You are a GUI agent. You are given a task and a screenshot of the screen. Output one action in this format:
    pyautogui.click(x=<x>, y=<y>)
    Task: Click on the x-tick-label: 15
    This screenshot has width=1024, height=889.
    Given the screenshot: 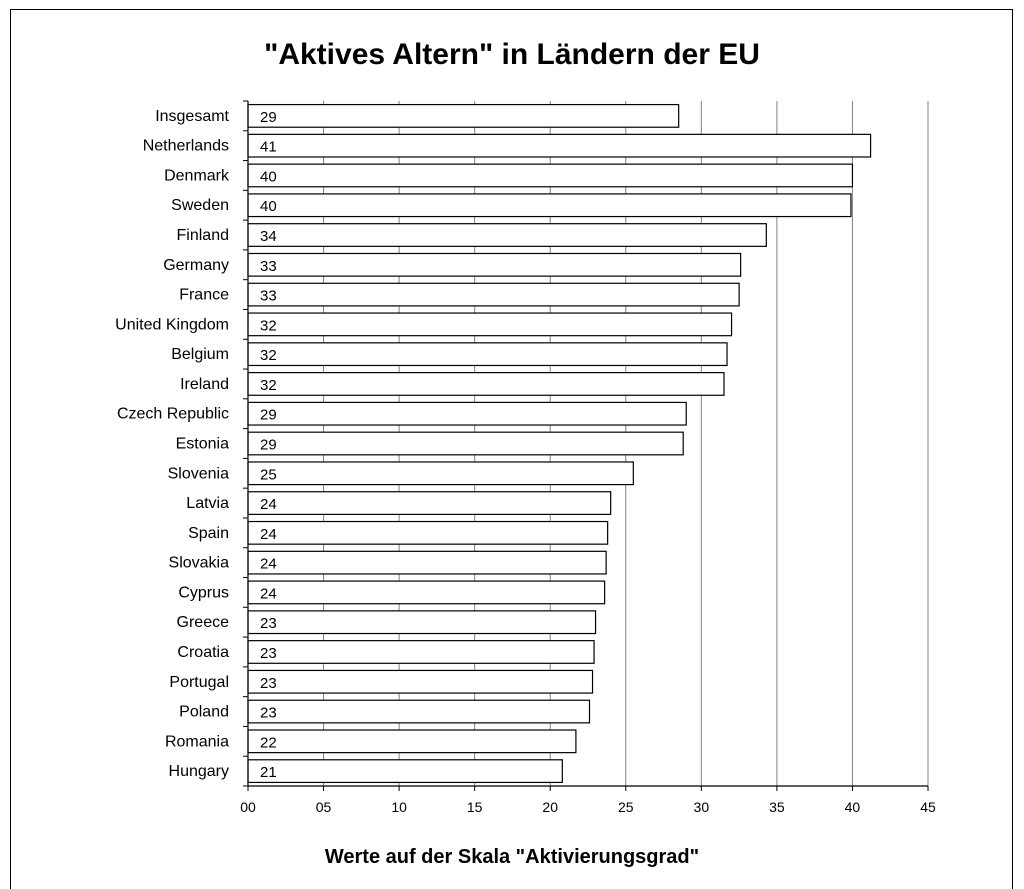 What is the action you would take?
    pyautogui.click(x=475, y=807)
    